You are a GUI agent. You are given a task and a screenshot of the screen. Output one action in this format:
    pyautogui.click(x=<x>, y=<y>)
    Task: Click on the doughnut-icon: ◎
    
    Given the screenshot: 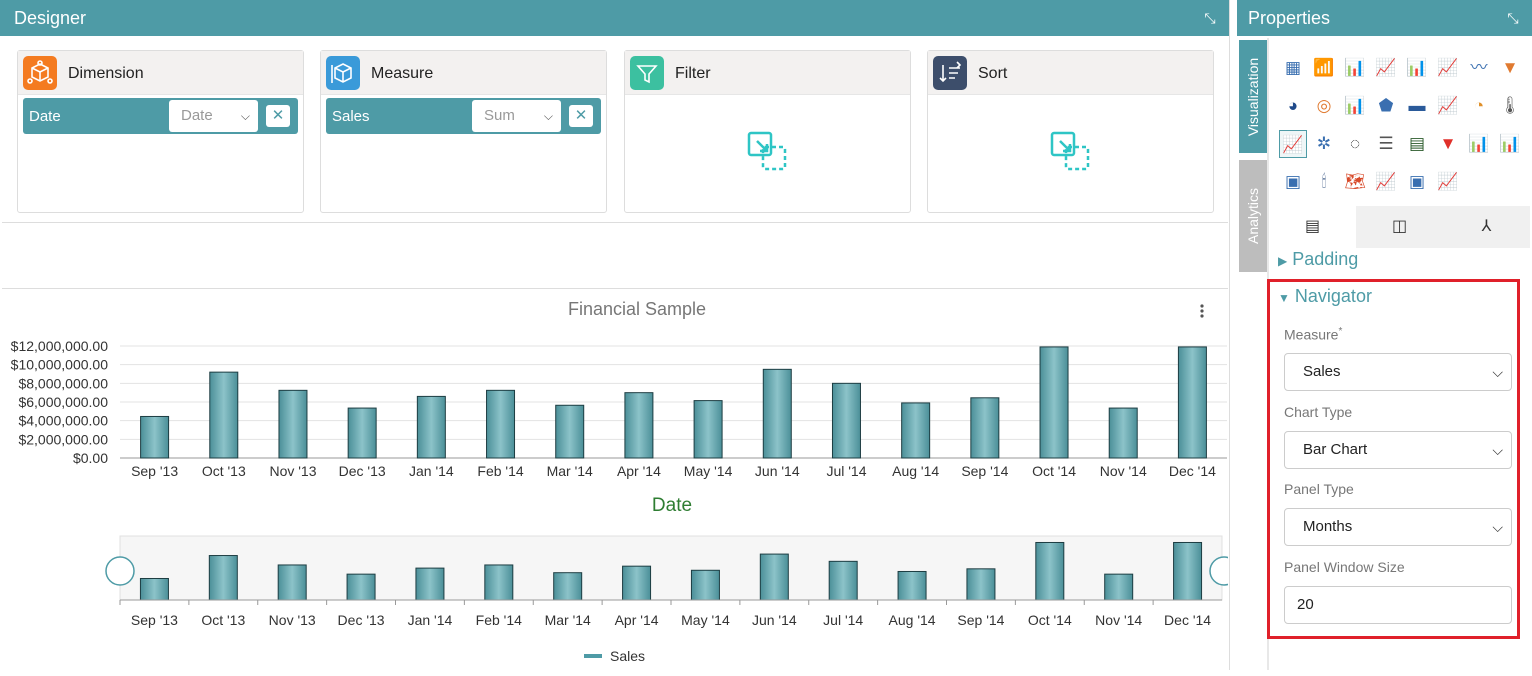 What is the action you would take?
    pyautogui.click(x=1324, y=105)
    